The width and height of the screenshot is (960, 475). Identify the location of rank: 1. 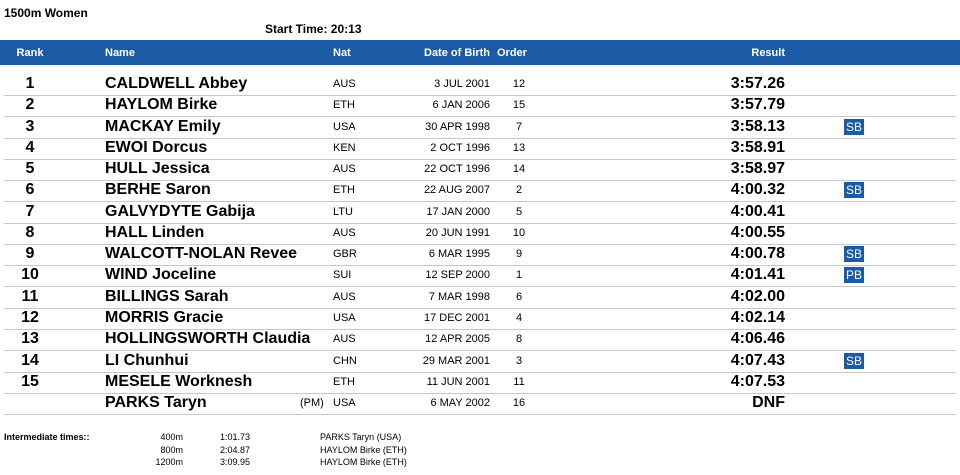
(30, 83).